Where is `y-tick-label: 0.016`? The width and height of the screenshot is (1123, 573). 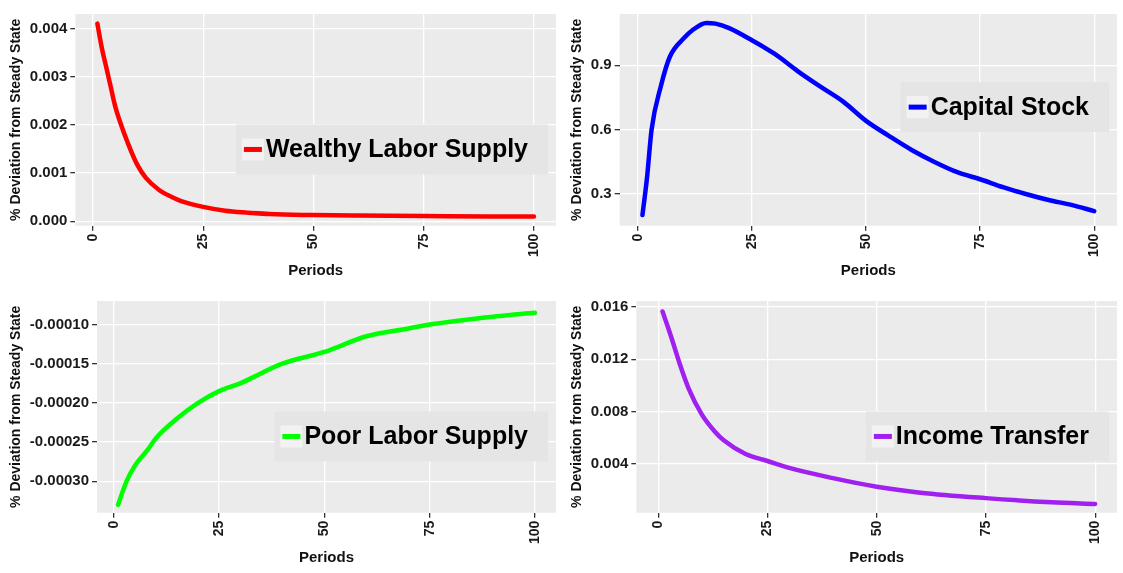
y-tick-label: 0.016 is located at coordinates (609, 306).